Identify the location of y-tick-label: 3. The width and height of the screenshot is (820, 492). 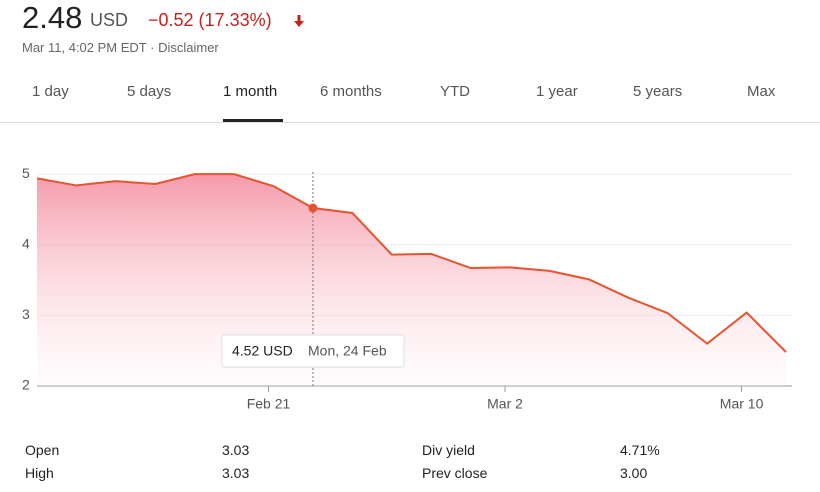
(26, 314).